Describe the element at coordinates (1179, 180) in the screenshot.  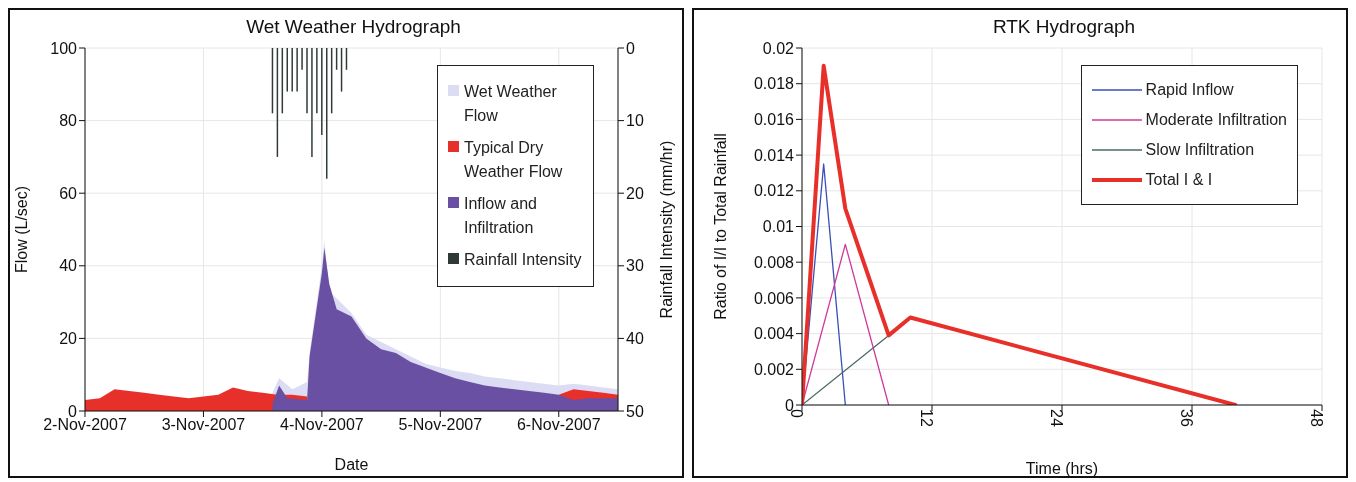
I see `legend-label: Total I & I` at that location.